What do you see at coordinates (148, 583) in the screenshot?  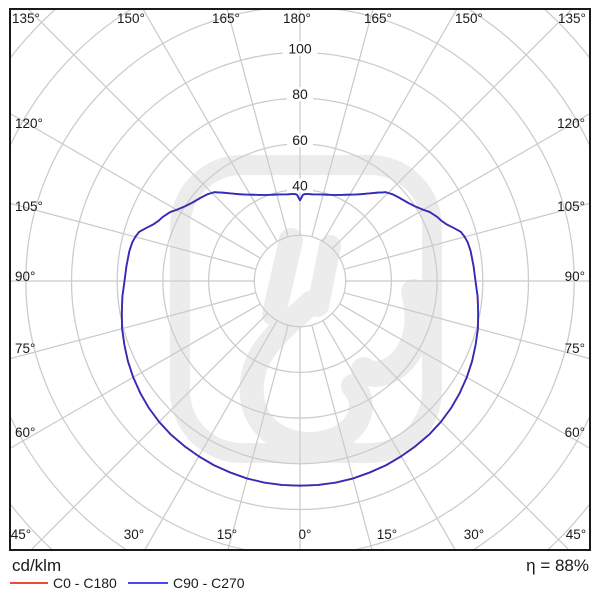 I see `legend-swatch-c90-c270` at bounding box center [148, 583].